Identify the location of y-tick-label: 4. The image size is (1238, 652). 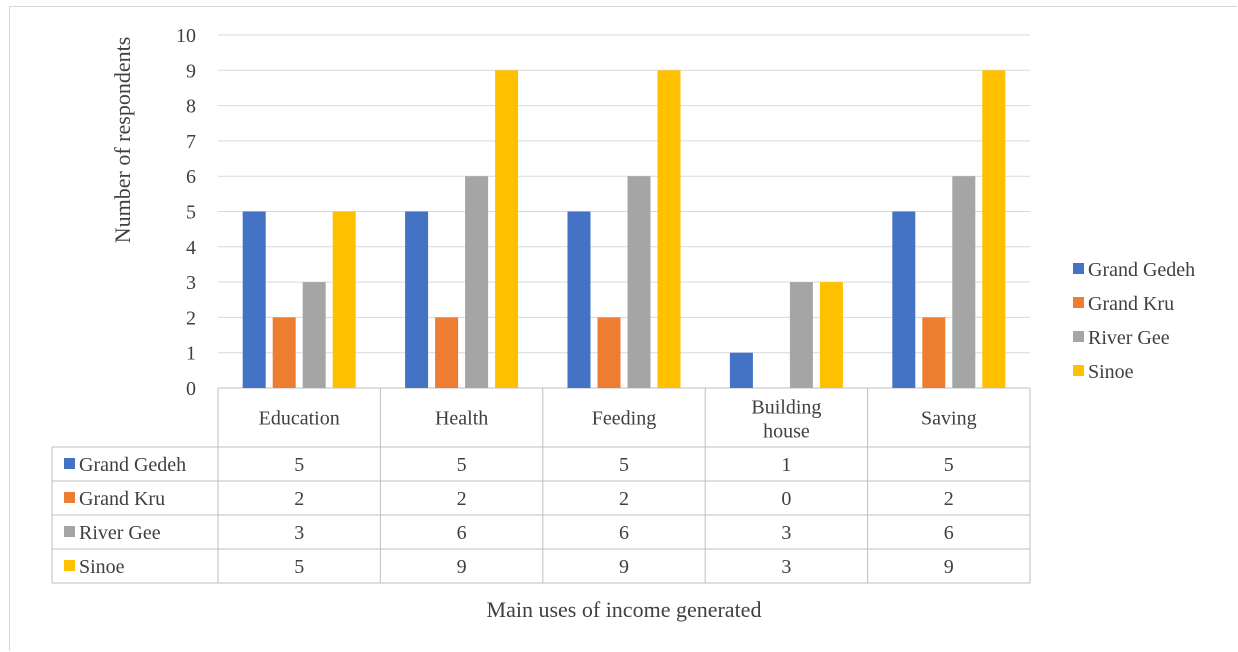
(191, 248).